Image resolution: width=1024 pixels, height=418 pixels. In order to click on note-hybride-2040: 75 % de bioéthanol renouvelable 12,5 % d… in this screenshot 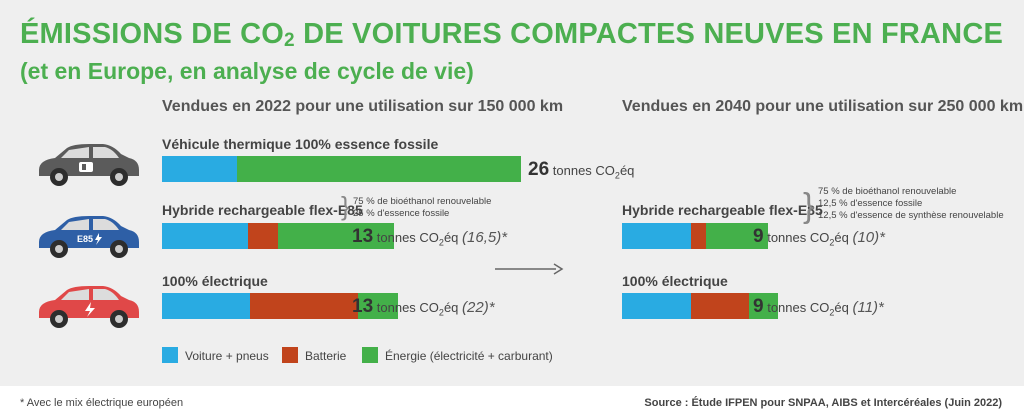, I will do `click(911, 204)`.